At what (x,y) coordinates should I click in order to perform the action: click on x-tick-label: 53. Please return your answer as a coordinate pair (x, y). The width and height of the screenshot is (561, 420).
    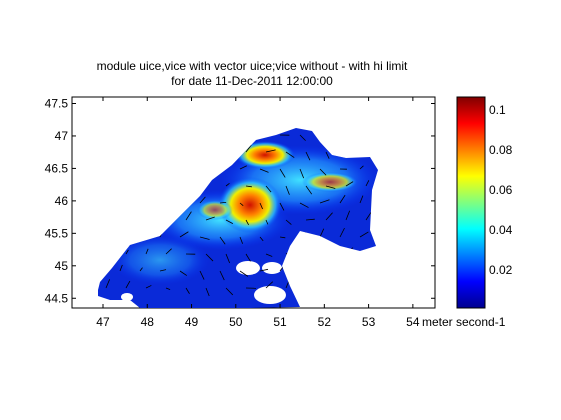
    Looking at the image, I should click on (369, 322).